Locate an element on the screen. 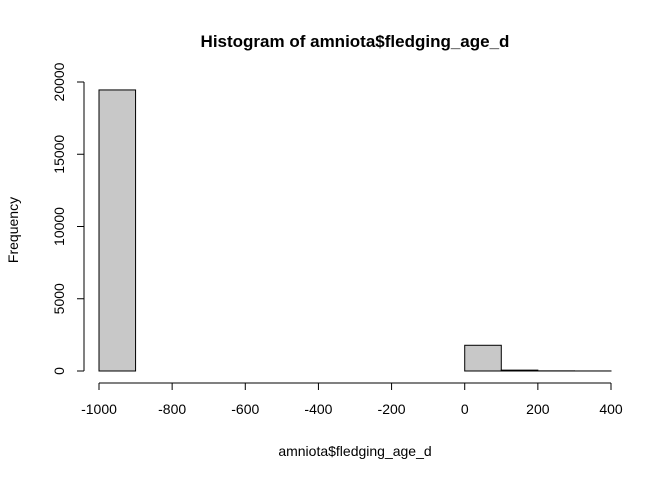  x-tick-label: 400 is located at coordinates (611, 409).